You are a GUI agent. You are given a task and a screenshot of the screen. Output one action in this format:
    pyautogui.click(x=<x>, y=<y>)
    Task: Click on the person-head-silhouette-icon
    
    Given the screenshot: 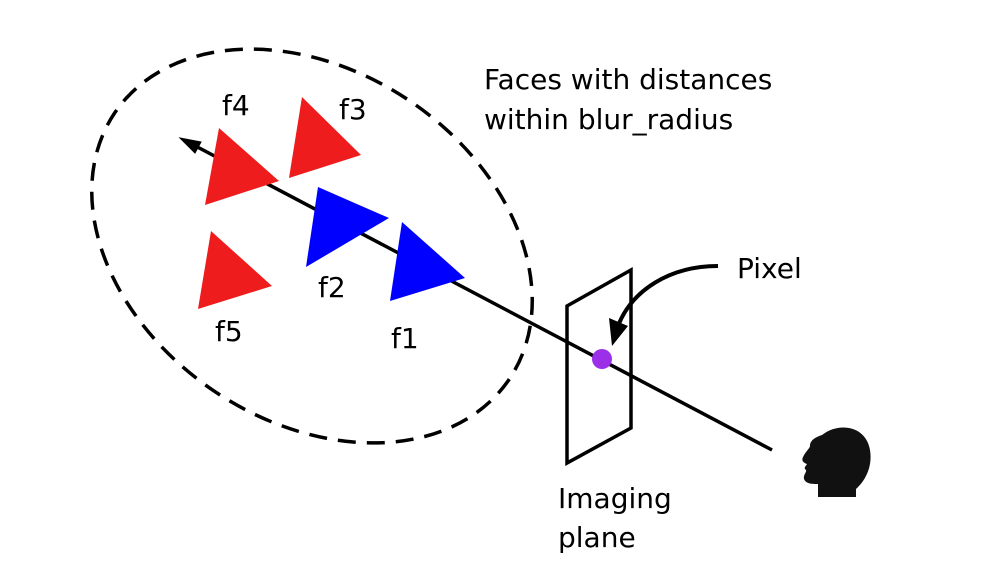 What is the action you would take?
    pyautogui.click(x=836, y=462)
    